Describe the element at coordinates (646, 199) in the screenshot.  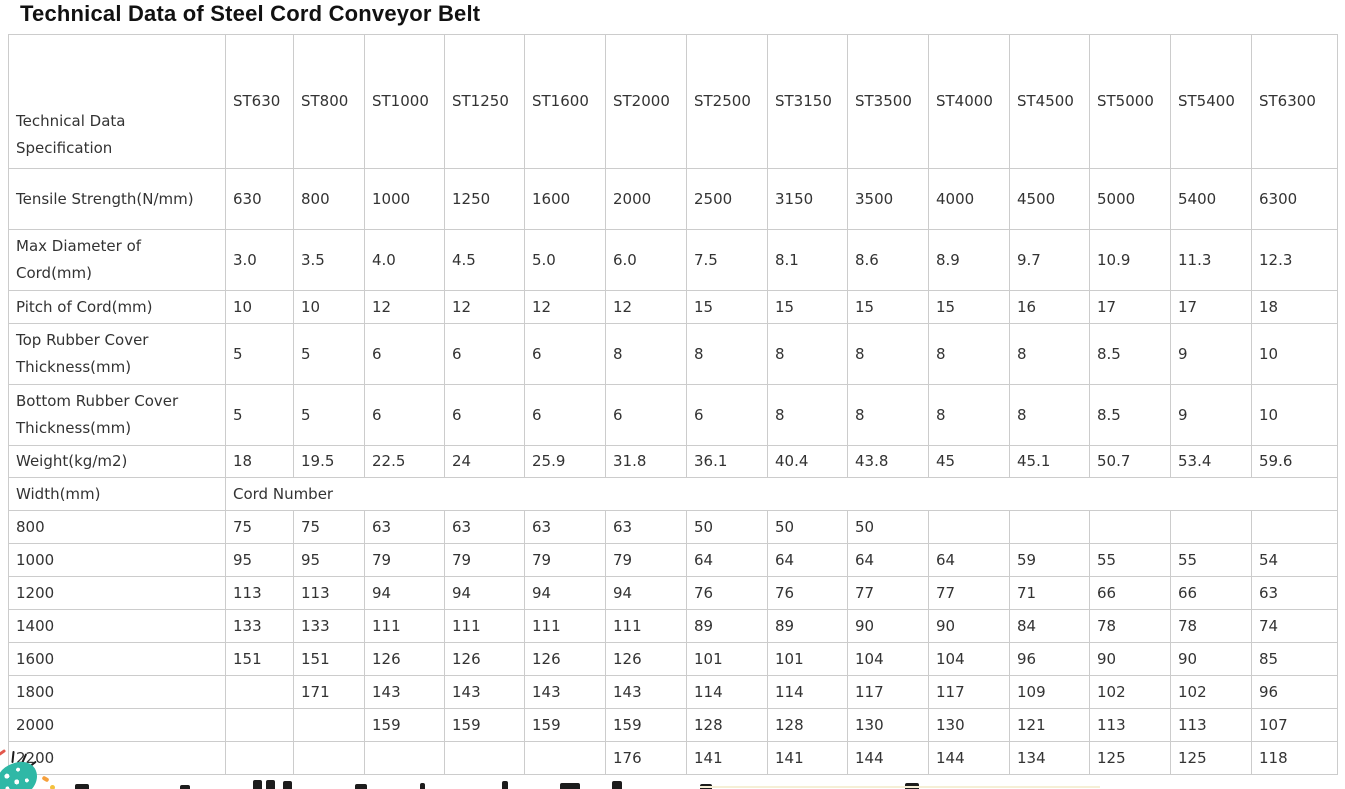
I see `value-cell: 2000` at that location.